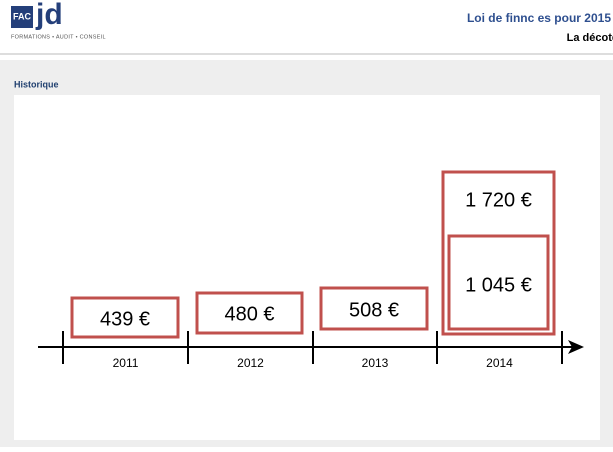  What do you see at coordinates (49, 15) in the screenshot?
I see `logo-brand: jd` at bounding box center [49, 15].